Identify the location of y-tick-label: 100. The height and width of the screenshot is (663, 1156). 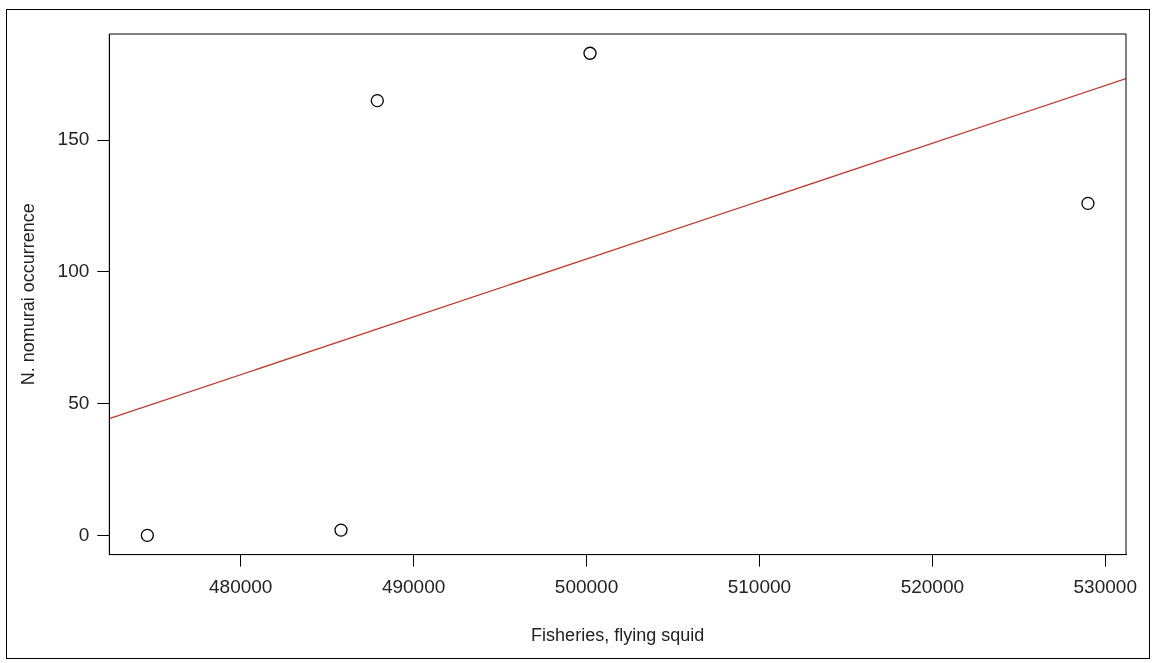
(73, 271).